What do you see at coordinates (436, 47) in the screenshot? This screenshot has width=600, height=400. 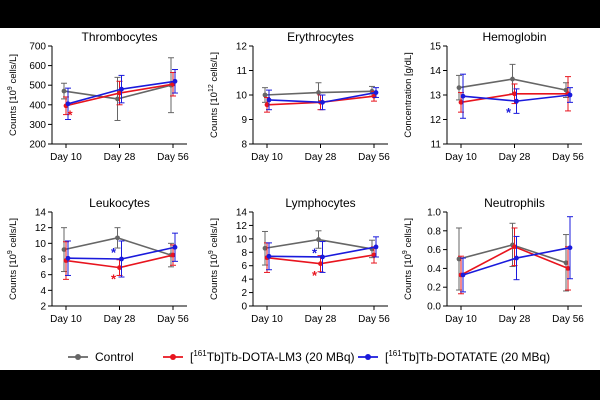 I see `y-tick-label: 15` at bounding box center [436, 47].